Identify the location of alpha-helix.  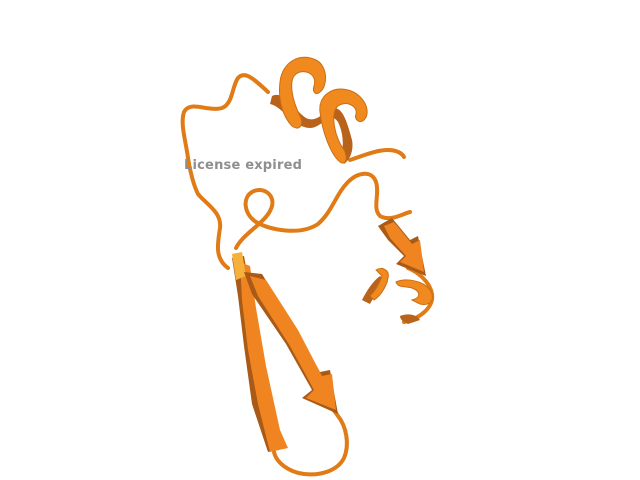
(319, 110).